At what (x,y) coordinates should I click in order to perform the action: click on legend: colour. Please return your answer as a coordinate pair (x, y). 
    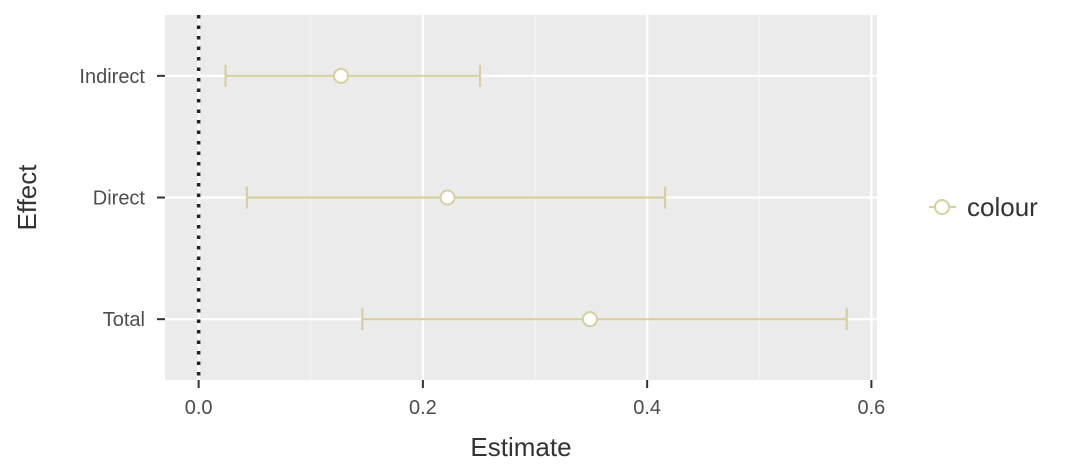
    Looking at the image, I should click on (983, 207).